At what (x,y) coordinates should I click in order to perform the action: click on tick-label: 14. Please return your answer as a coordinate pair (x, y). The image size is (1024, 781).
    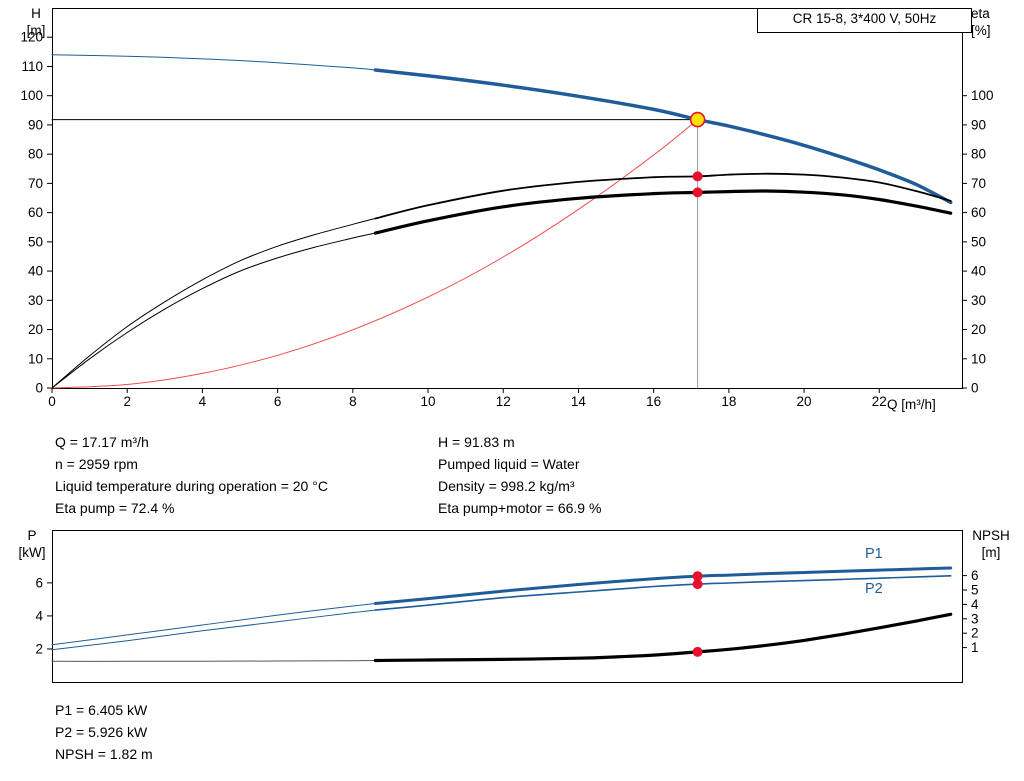
    Looking at the image, I should click on (579, 401).